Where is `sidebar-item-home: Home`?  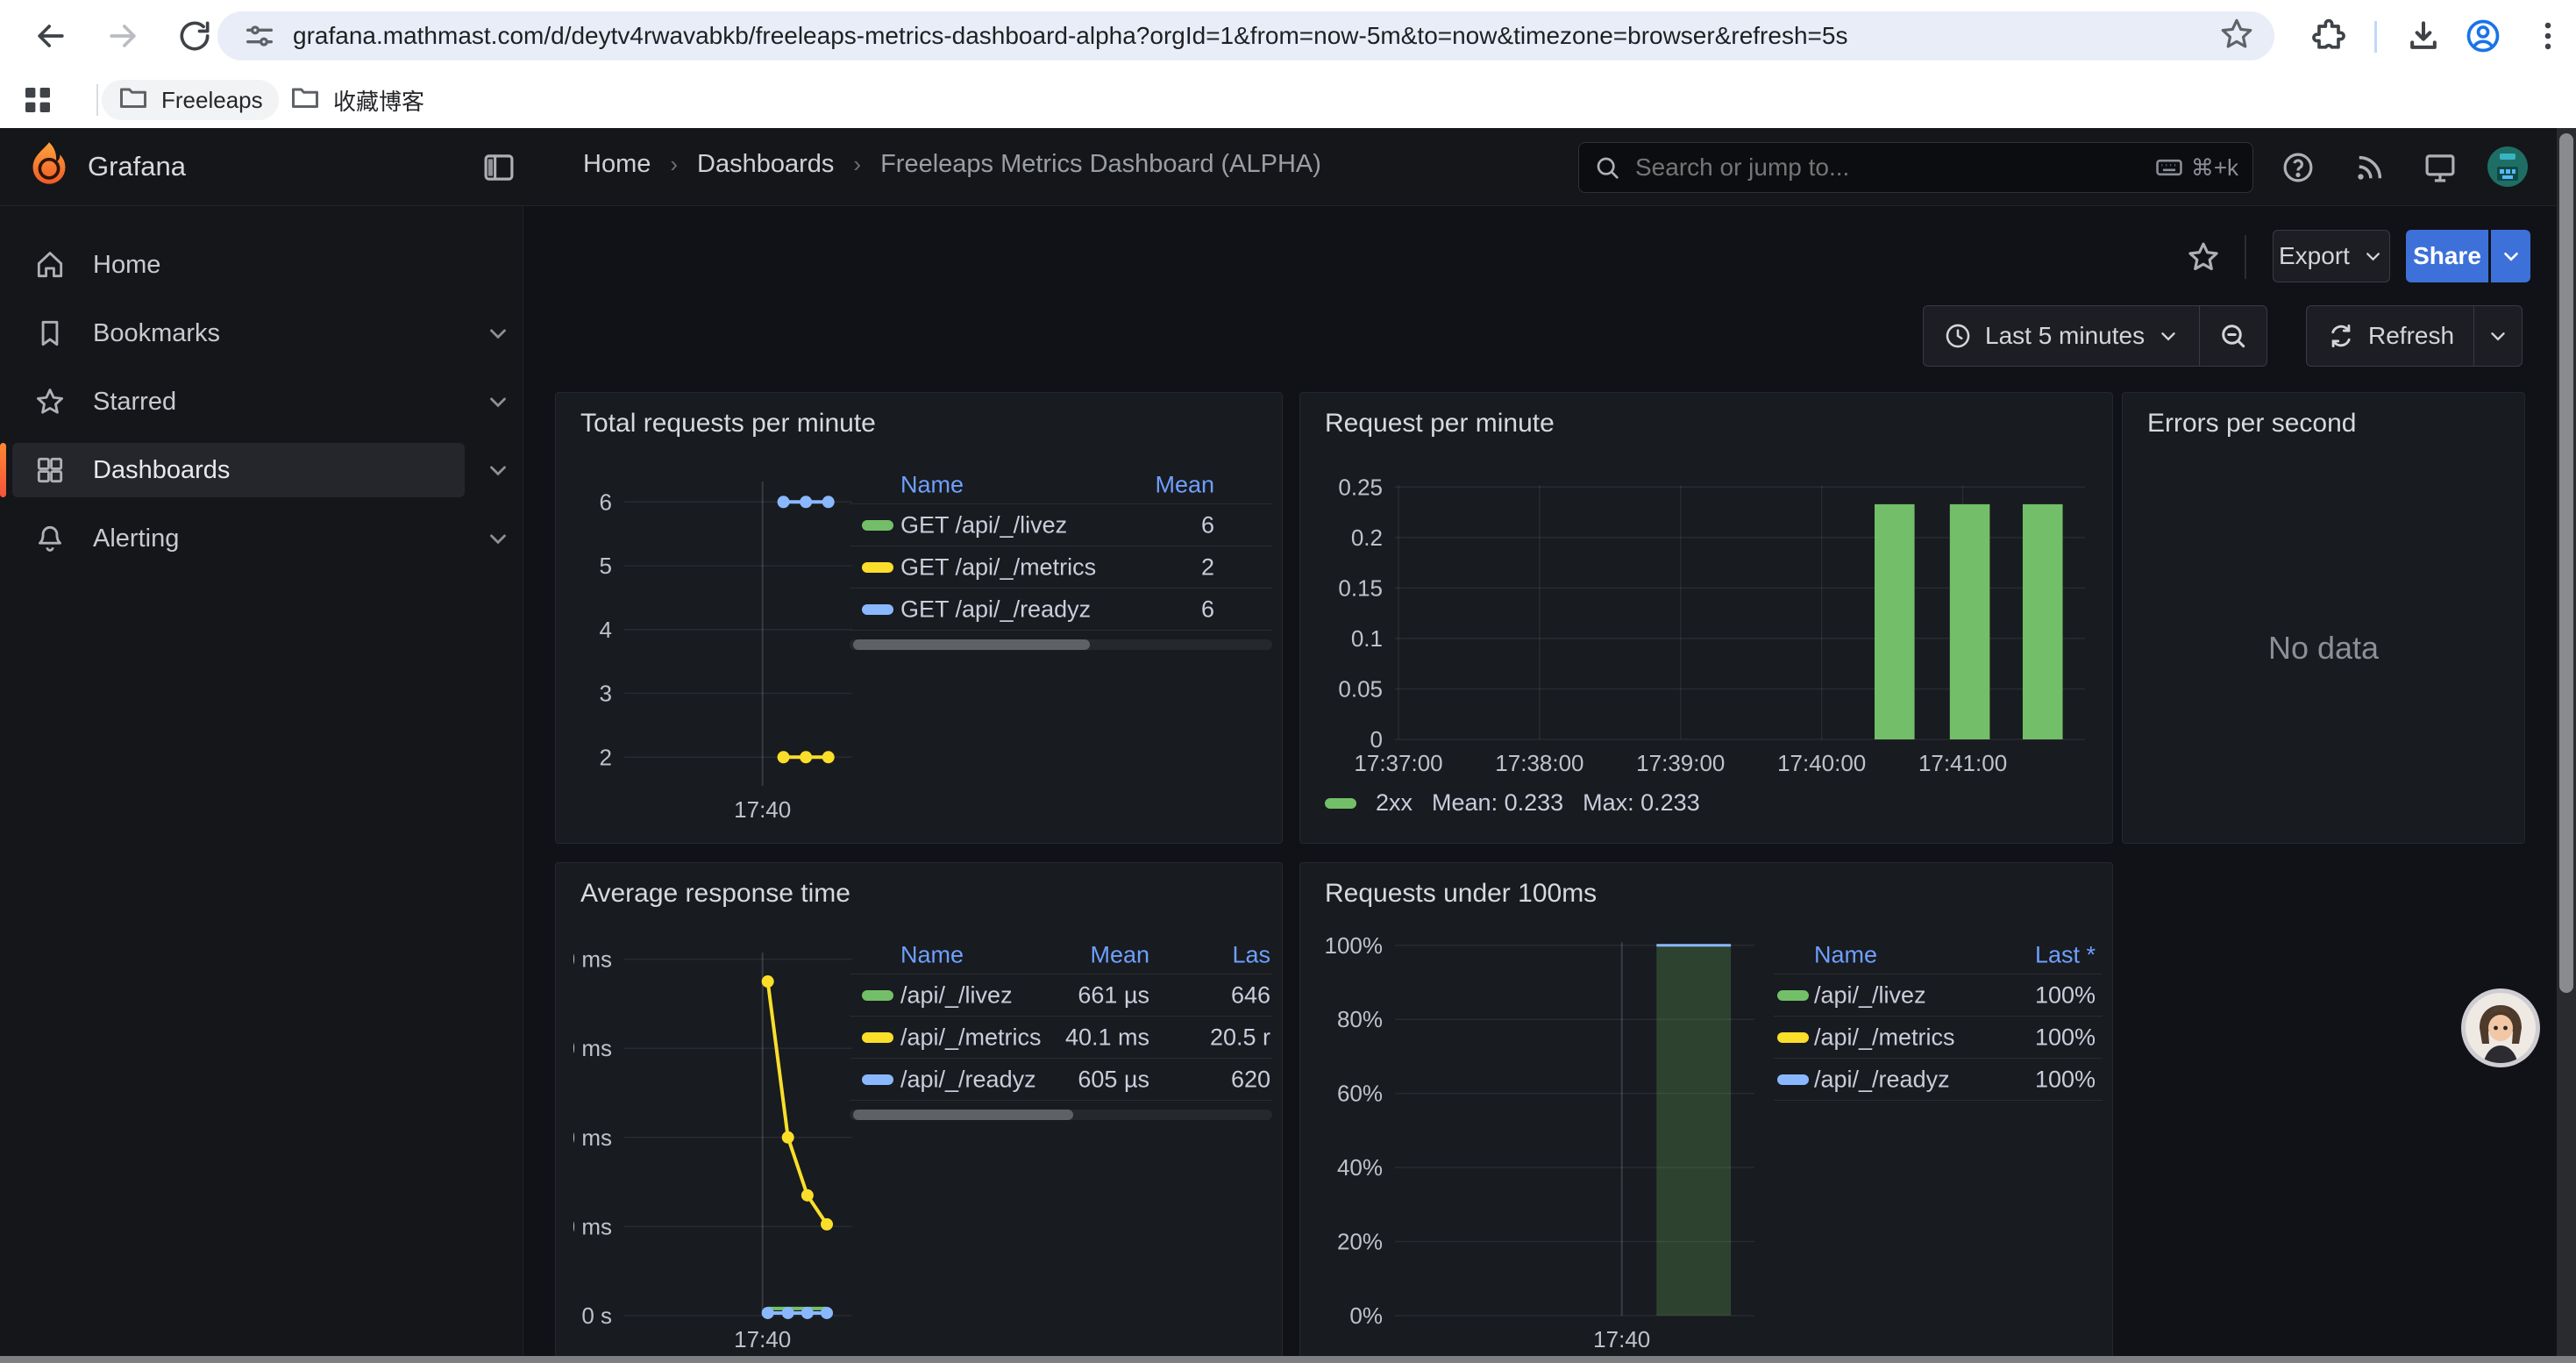 sidebar-item-home: Home is located at coordinates (238, 265).